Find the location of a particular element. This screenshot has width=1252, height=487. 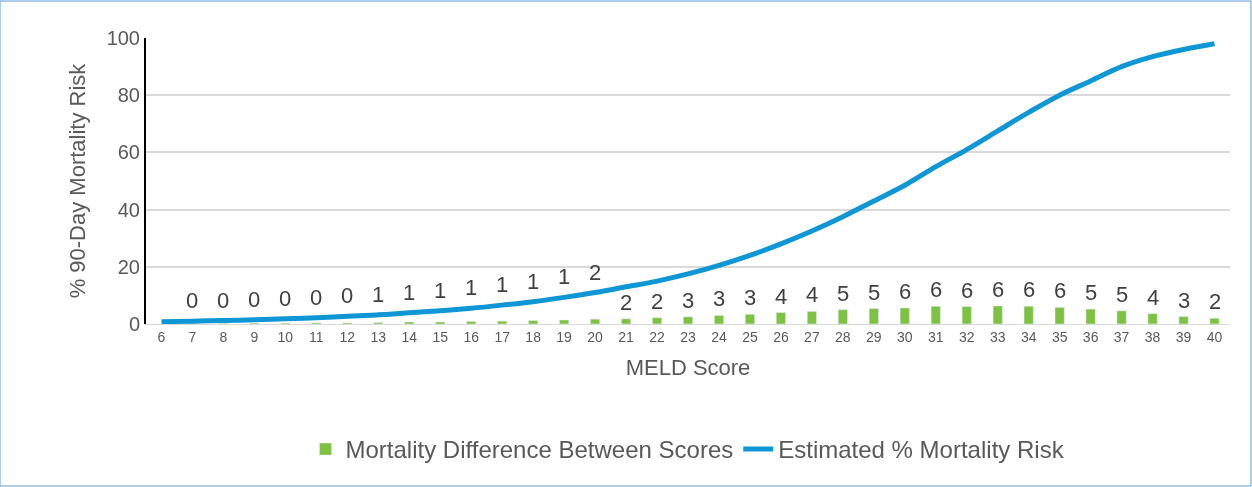

x-tick-label: 8 is located at coordinates (223, 336).